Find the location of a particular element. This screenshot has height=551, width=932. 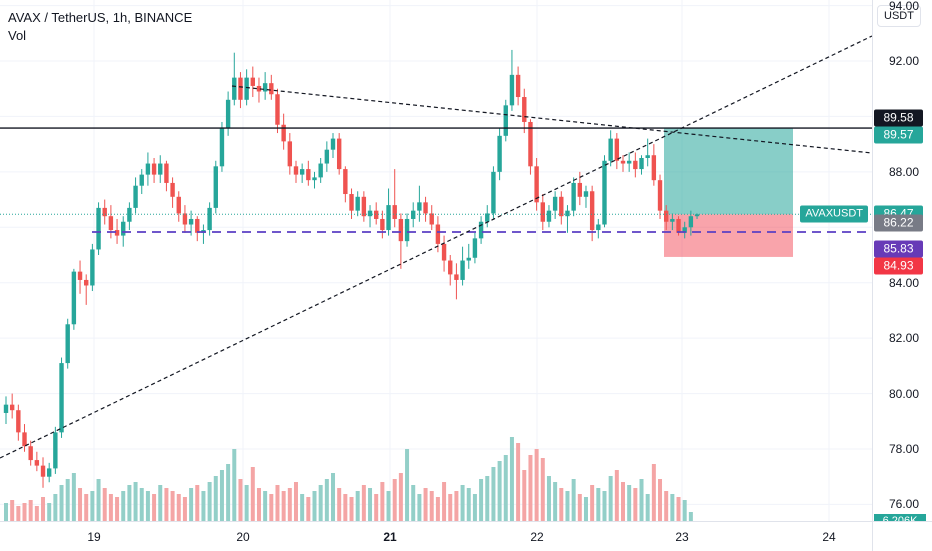

price-tick-label: 94.00 is located at coordinates (903, 6).